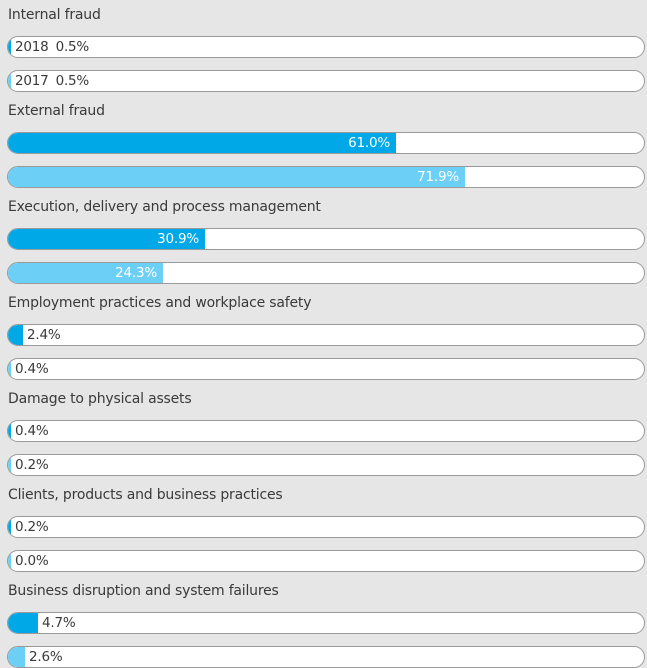 This screenshot has width=647, height=668. Describe the element at coordinates (199, 143) in the screenshot. I see `data-label: 61.0%` at that location.